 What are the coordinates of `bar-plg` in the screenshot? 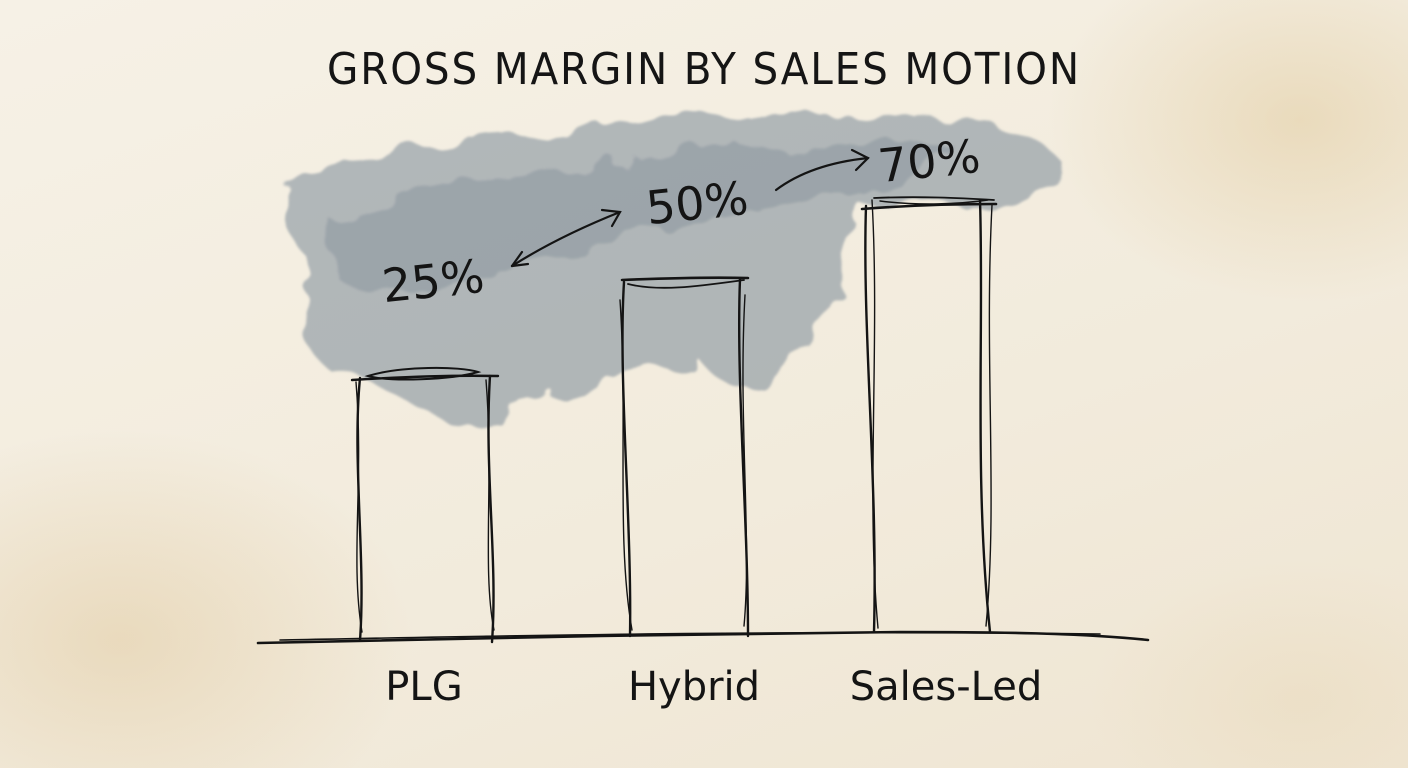 It's located at (425, 505).